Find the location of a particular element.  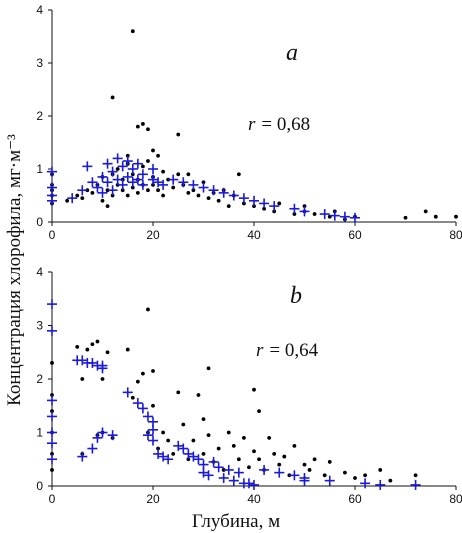

panel-a-correlation: r = 0,68 is located at coordinates (279, 124).